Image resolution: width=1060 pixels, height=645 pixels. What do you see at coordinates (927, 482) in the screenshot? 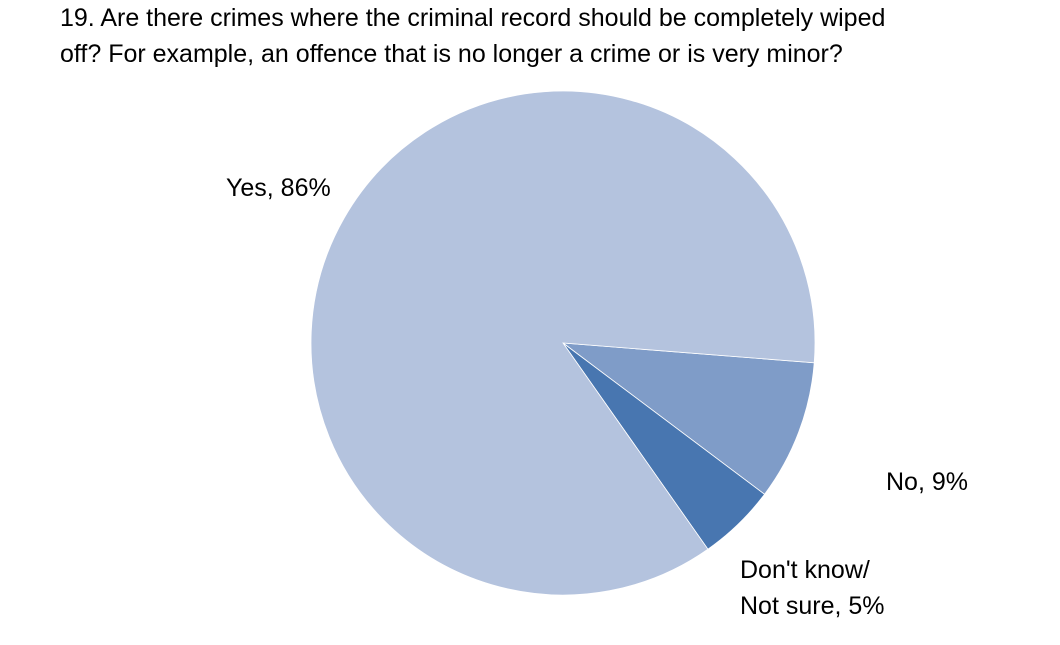
I see `slice-label-no: No, 9%` at bounding box center [927, 482].